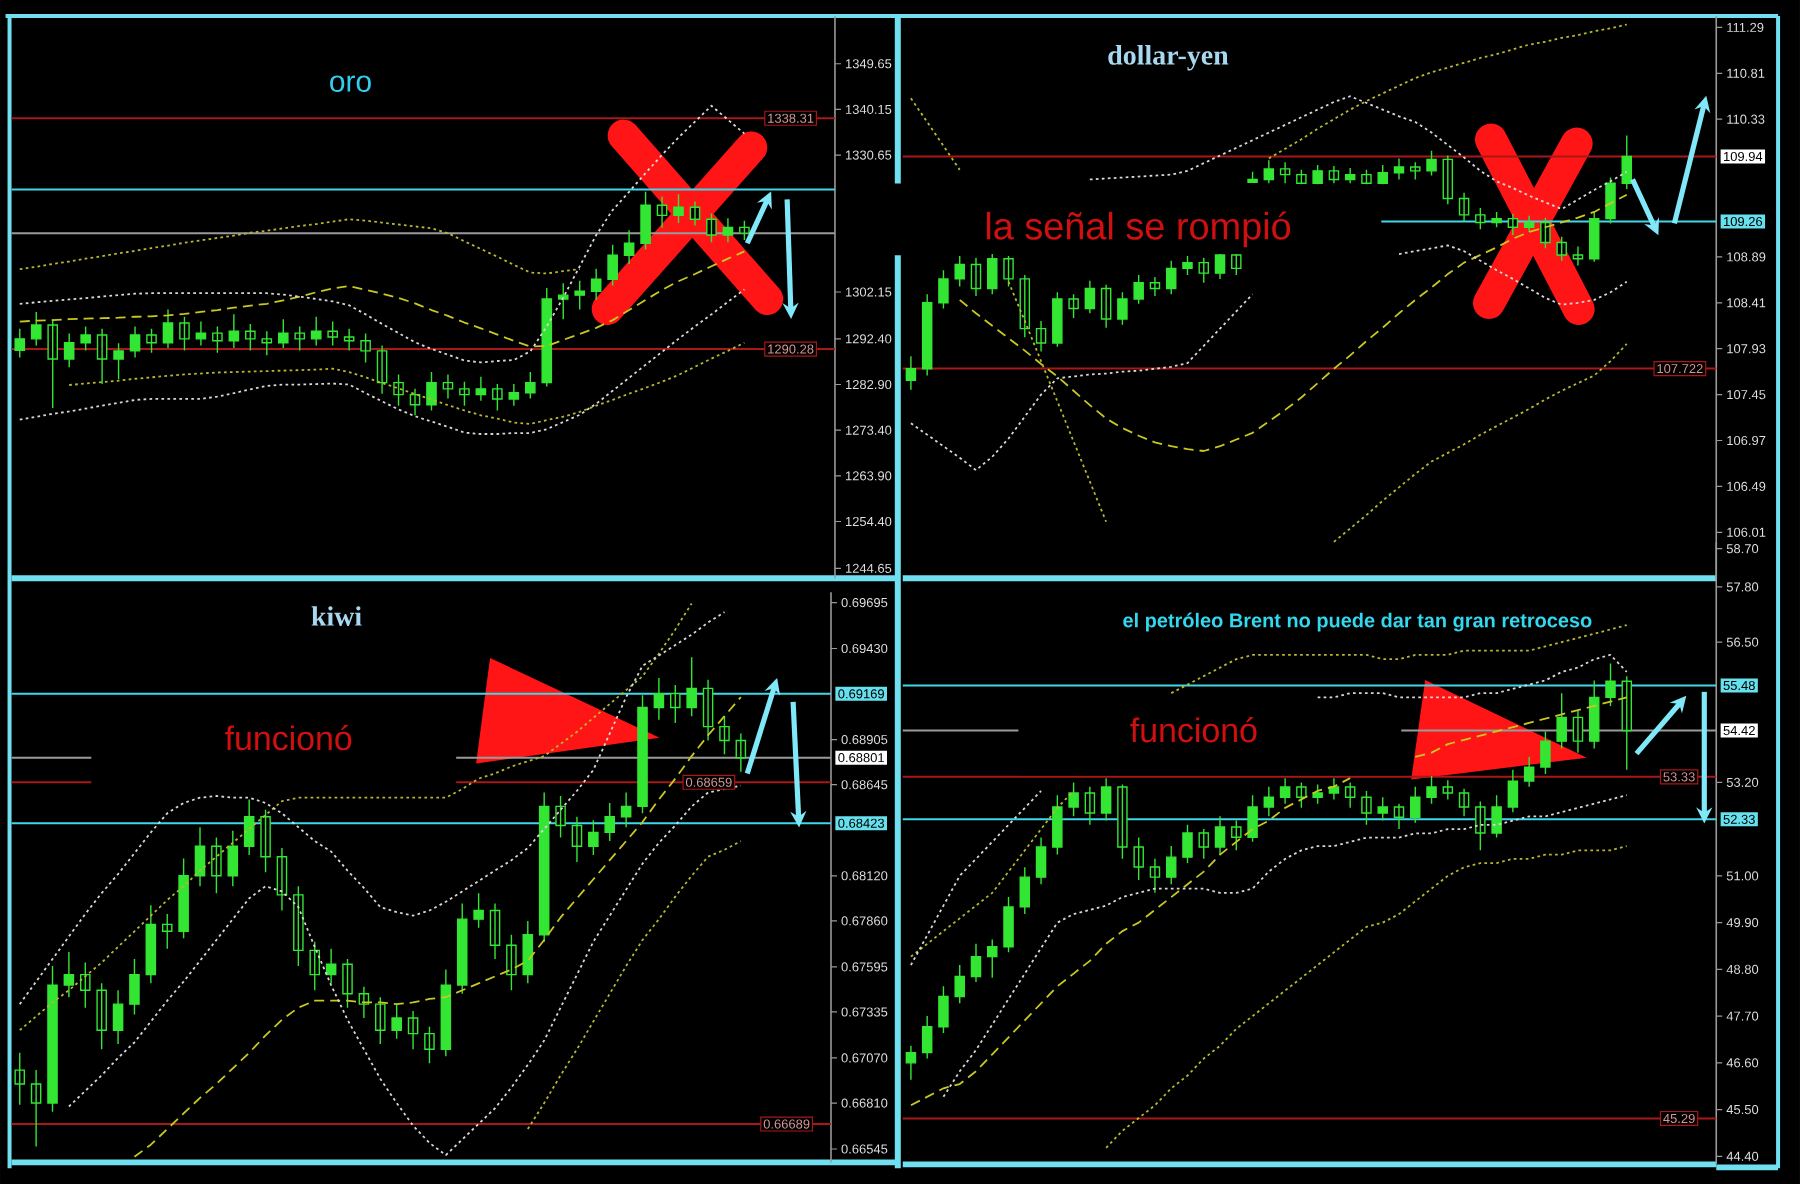  What do you see at coordinates (1138, 229) in the screenshot?
I see `annotation: la señal se rompió` at bounding box center [1138, 229].